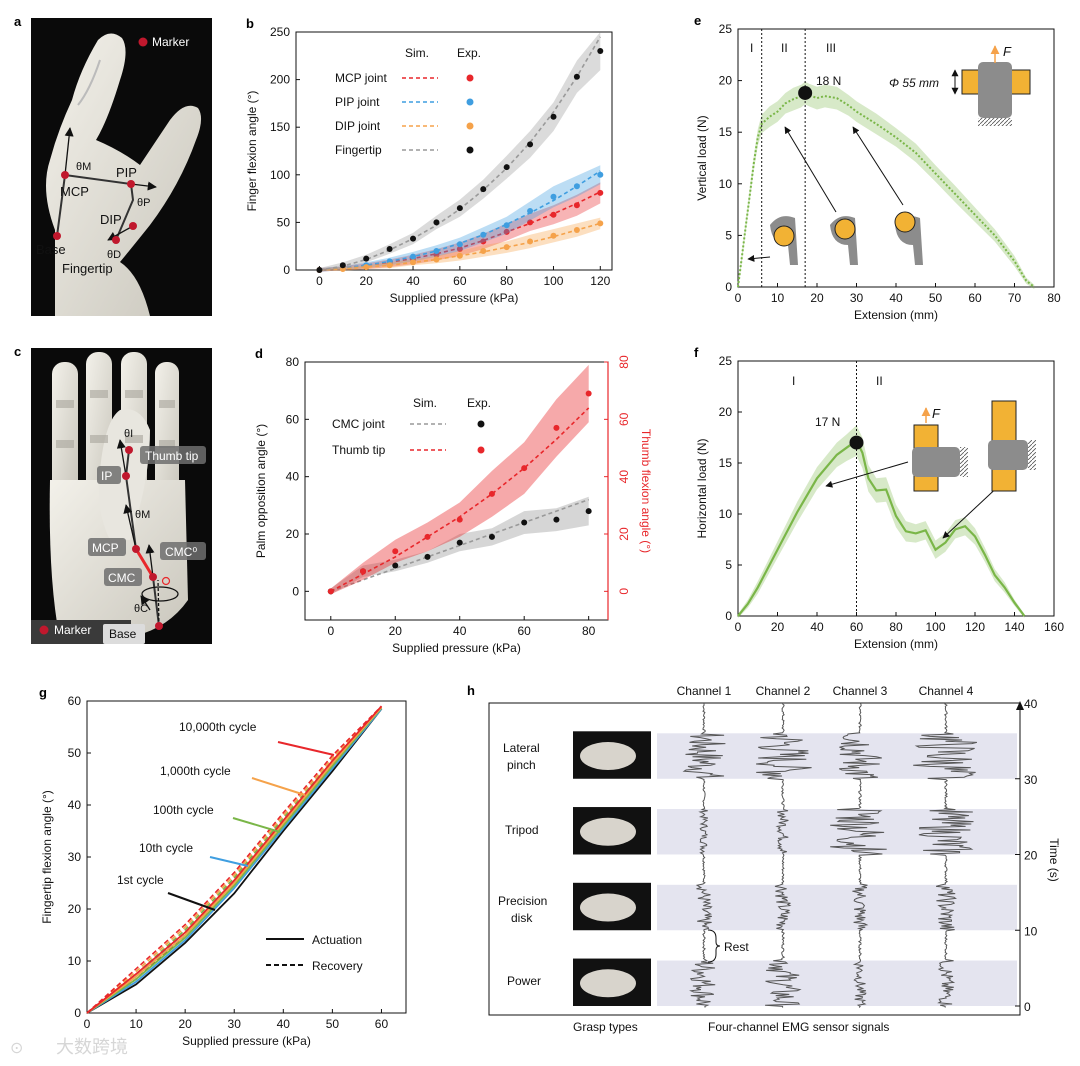  What do you see at coordinates (726, 29) in the screenshot?
I see `y-tick-label: 25` at bounding box center [726, 29].